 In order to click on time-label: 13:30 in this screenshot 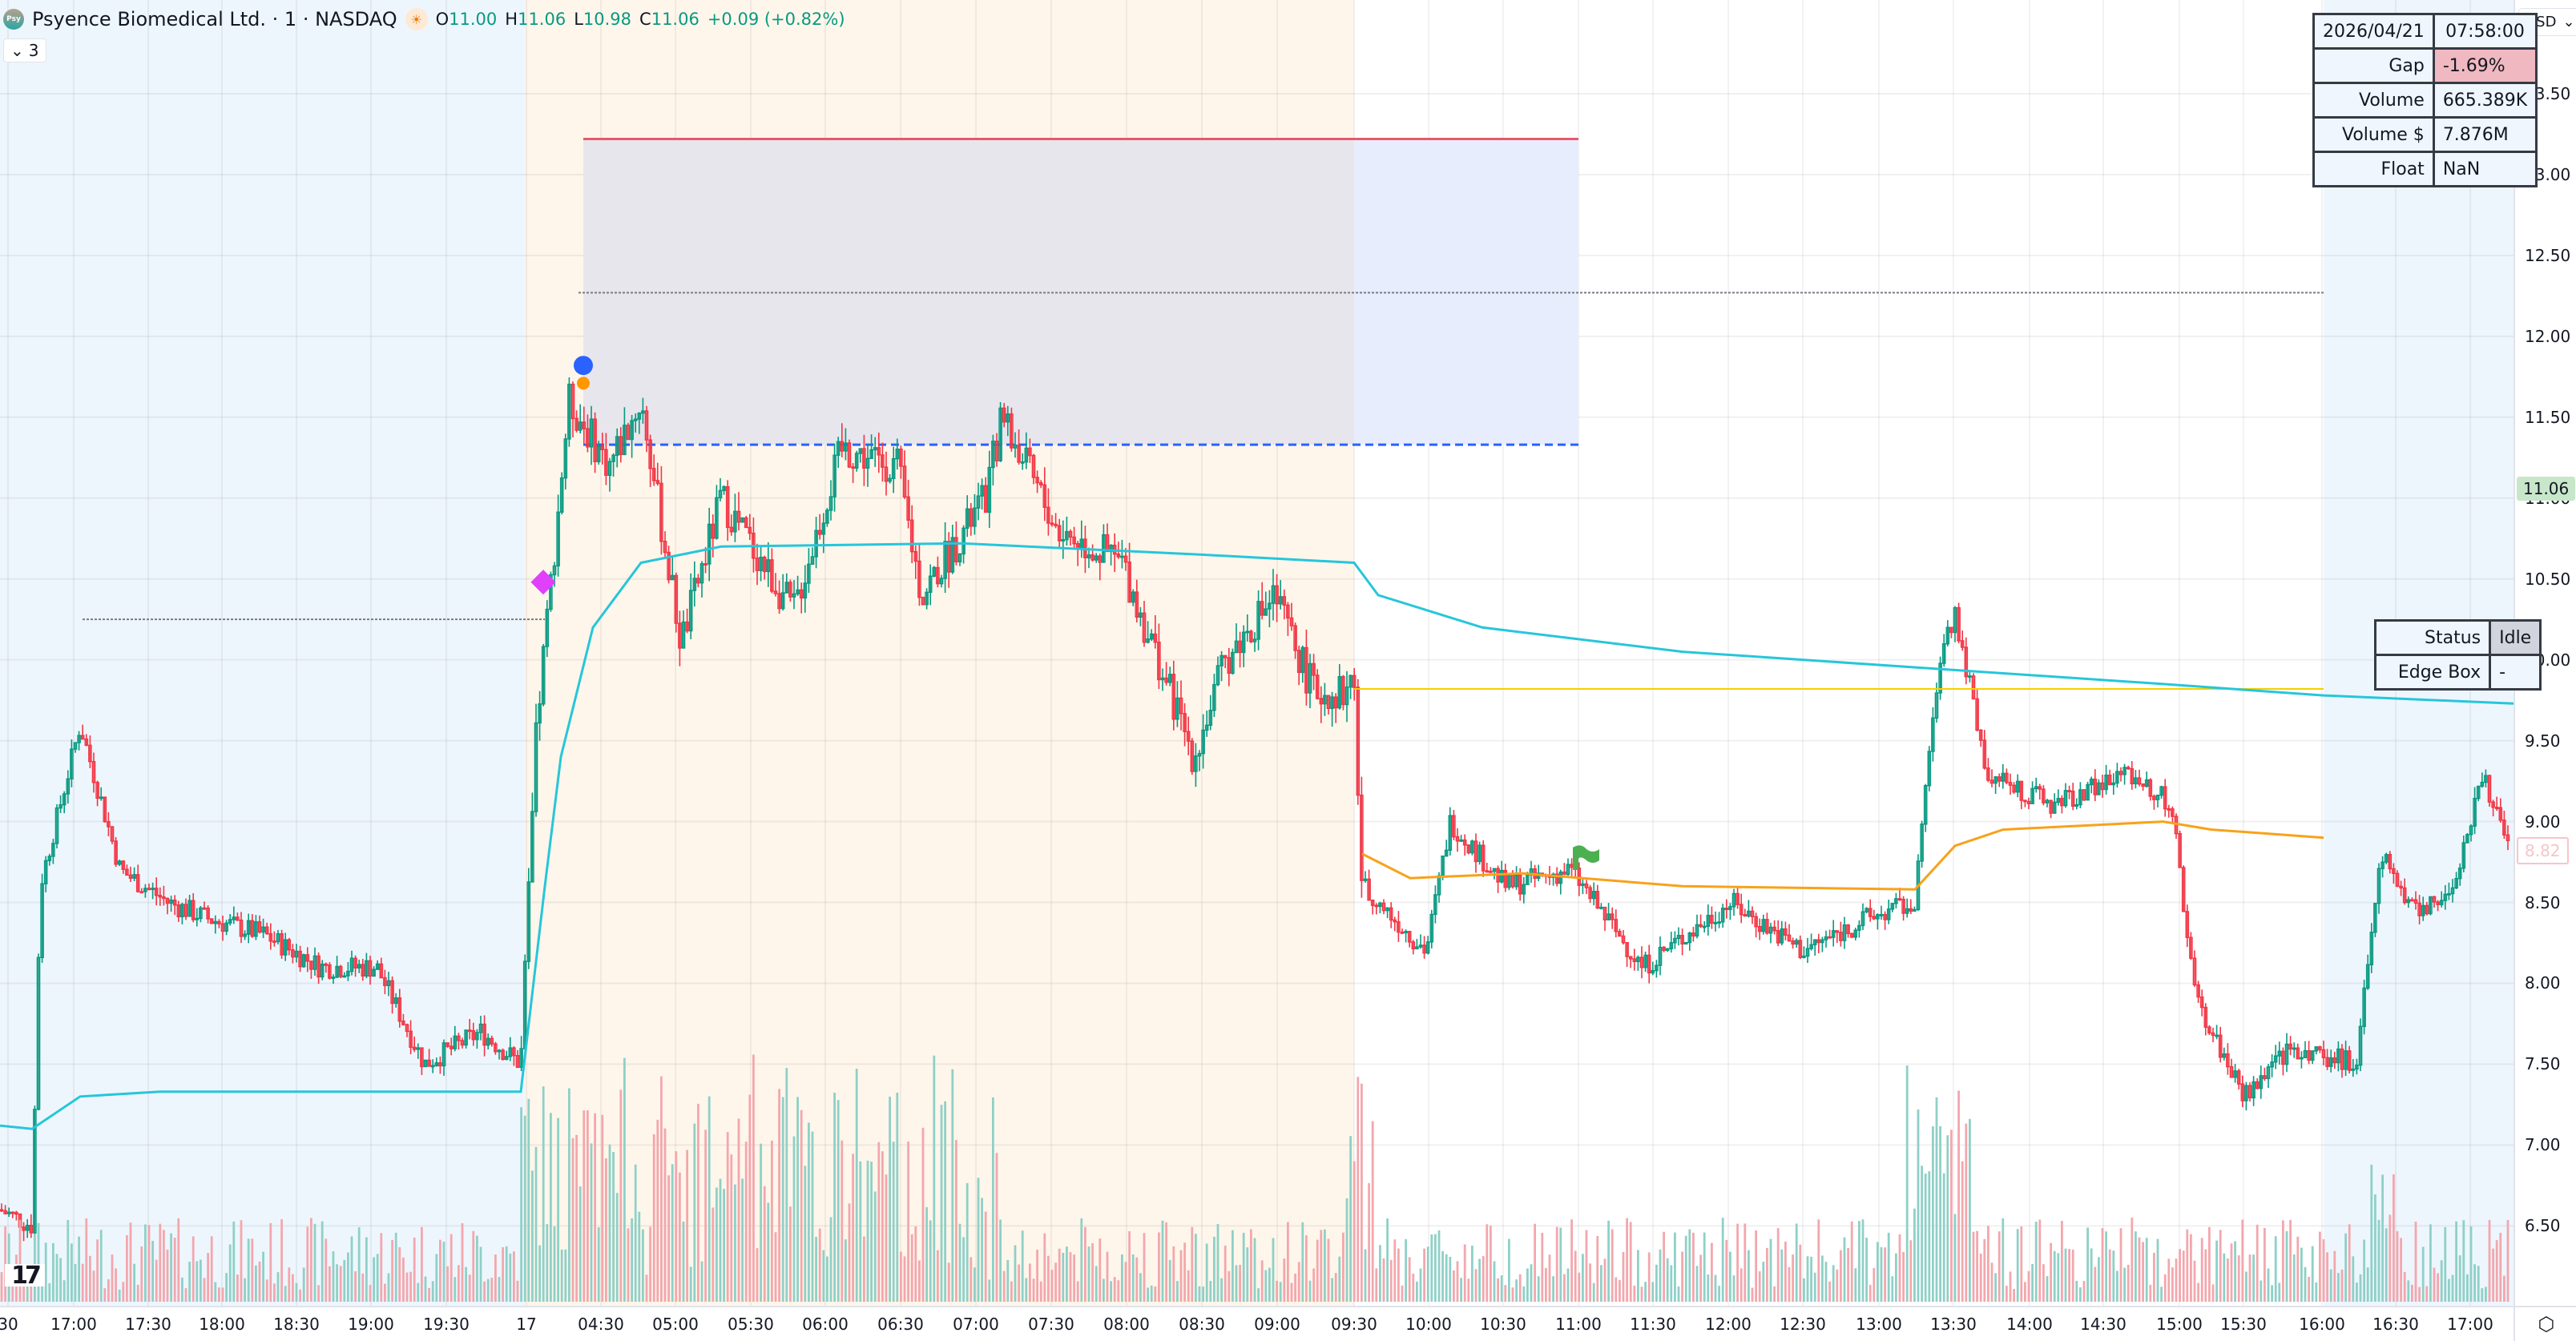, I will do `click(1953, 1324)`.